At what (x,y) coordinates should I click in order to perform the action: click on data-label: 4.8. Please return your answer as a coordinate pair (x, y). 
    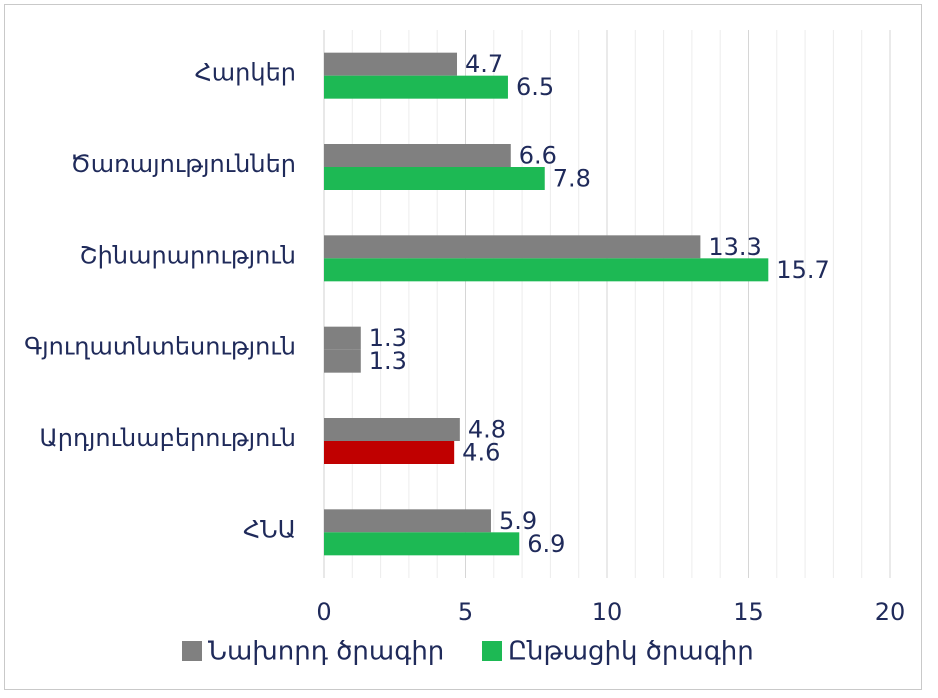
    Looking at the image, I should click on (487, 430).